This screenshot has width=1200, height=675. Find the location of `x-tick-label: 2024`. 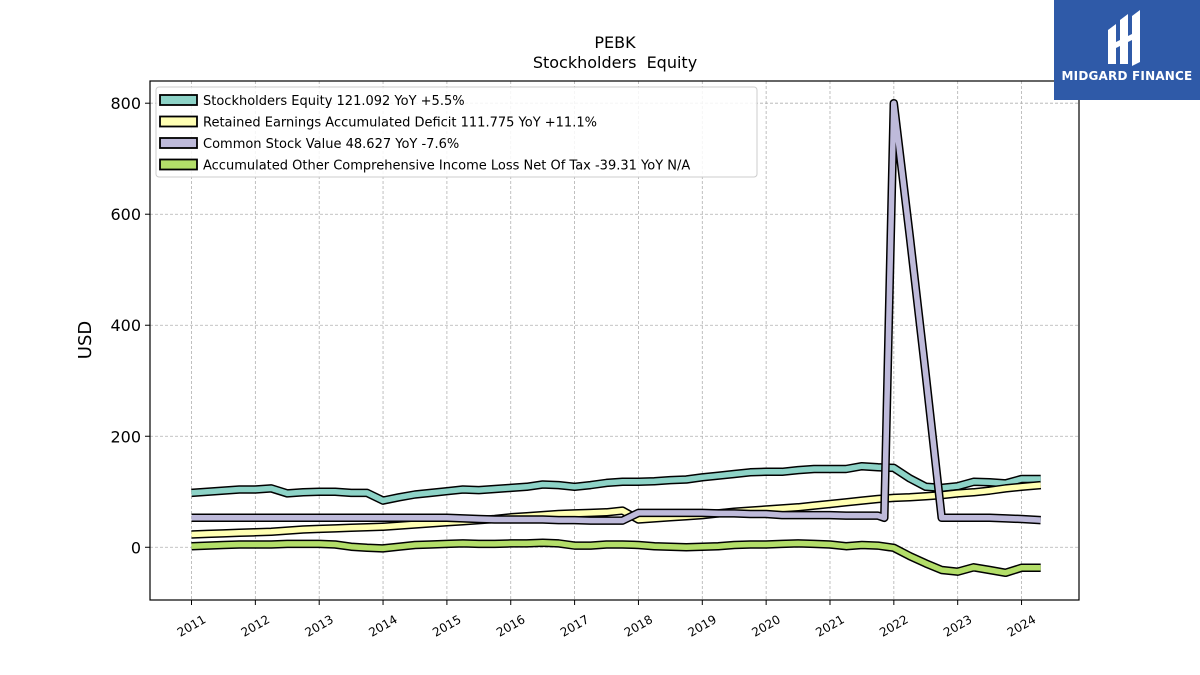

x-tick-label: 2024 is located at coordinates (1021, 625).